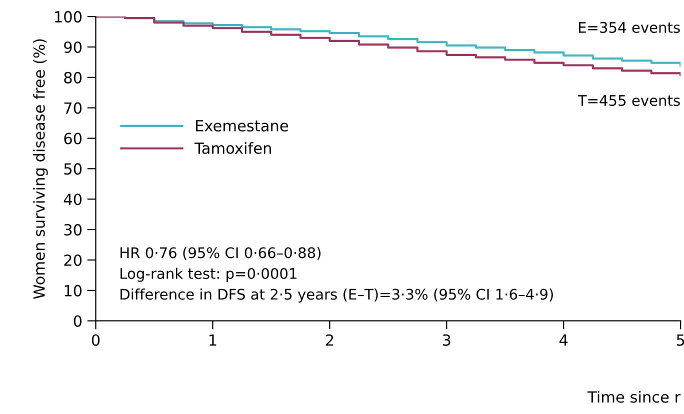 This screenshot has width=684, height=414. Describe the element at coordinates (73, 230) in the screenshot. I see `y-tick-label: 30` at that location.